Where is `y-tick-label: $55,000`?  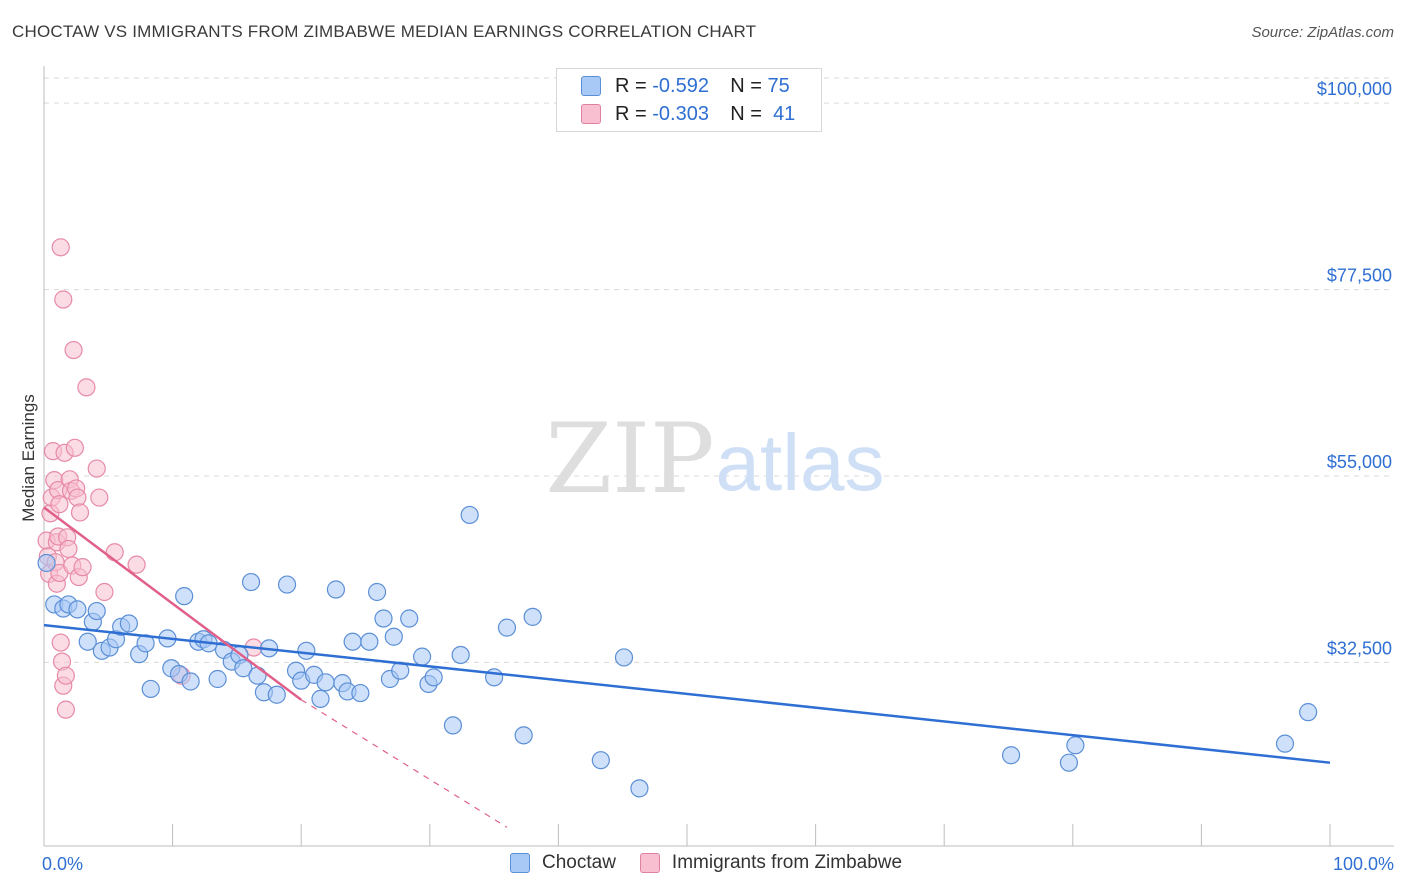 y-tick-label: $55,000 is located at coordinates (1359, 462).